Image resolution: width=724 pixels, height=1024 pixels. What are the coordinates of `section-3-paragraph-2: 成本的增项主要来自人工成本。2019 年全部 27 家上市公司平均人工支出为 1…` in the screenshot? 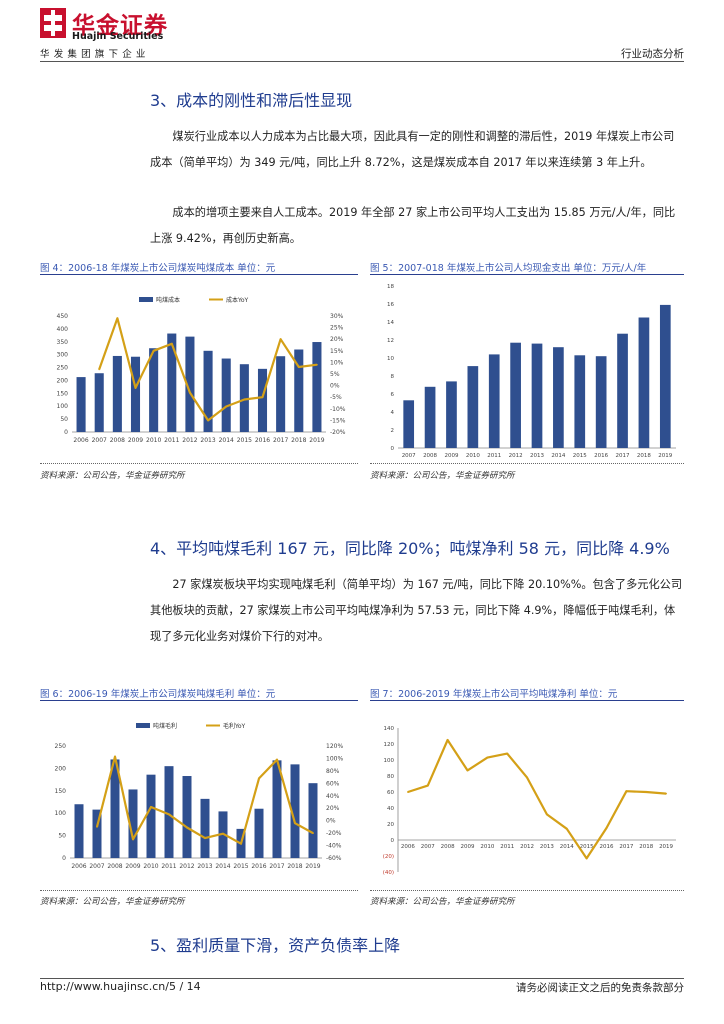 It's located at (413, 225).